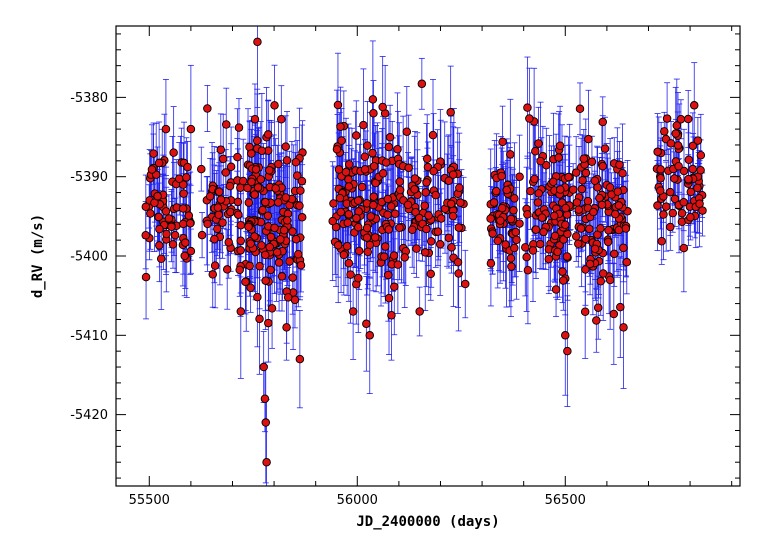 Image resolution: width=782 pixels, height=542 pixels. What do you see at coordinates (89, 415) in the screenshot?
I see `y-tick-label: -5420` at bounding box center [89, 415].